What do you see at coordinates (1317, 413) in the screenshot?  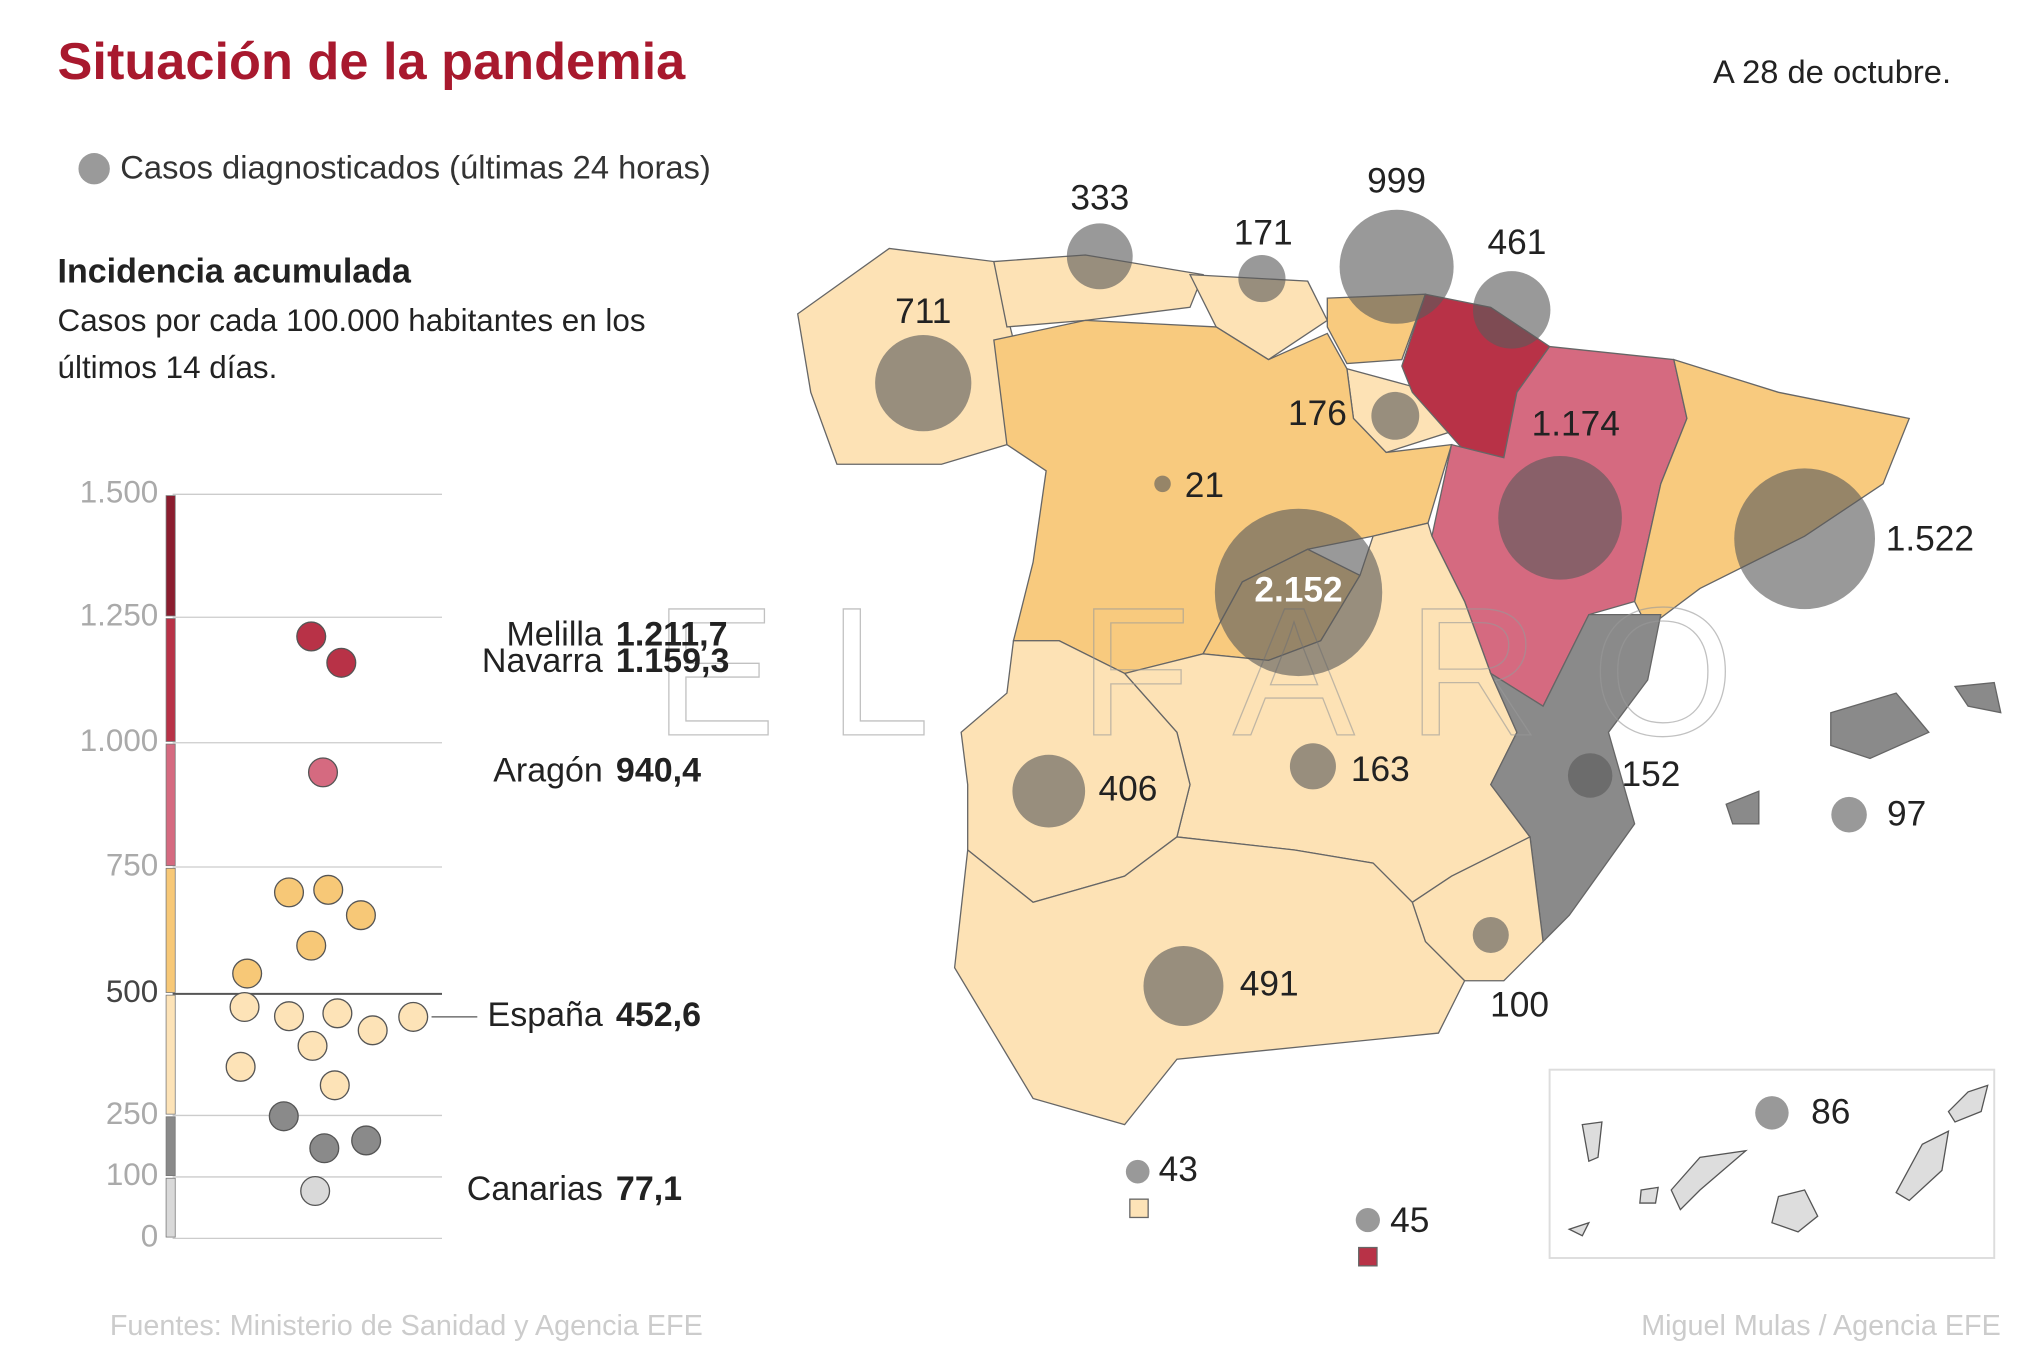 I see `bubble-label: 176` at bounding box center [1317, 413].